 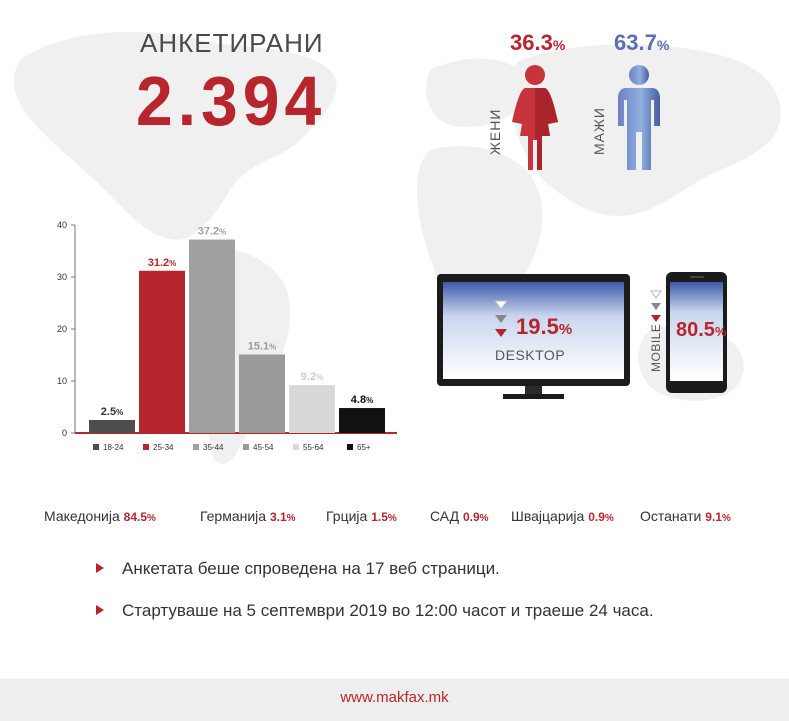 What do you see at coordinates (538, 42) in the screenshot?
I see `women-percentage: 36.3%` at bounding box center [538, 42].